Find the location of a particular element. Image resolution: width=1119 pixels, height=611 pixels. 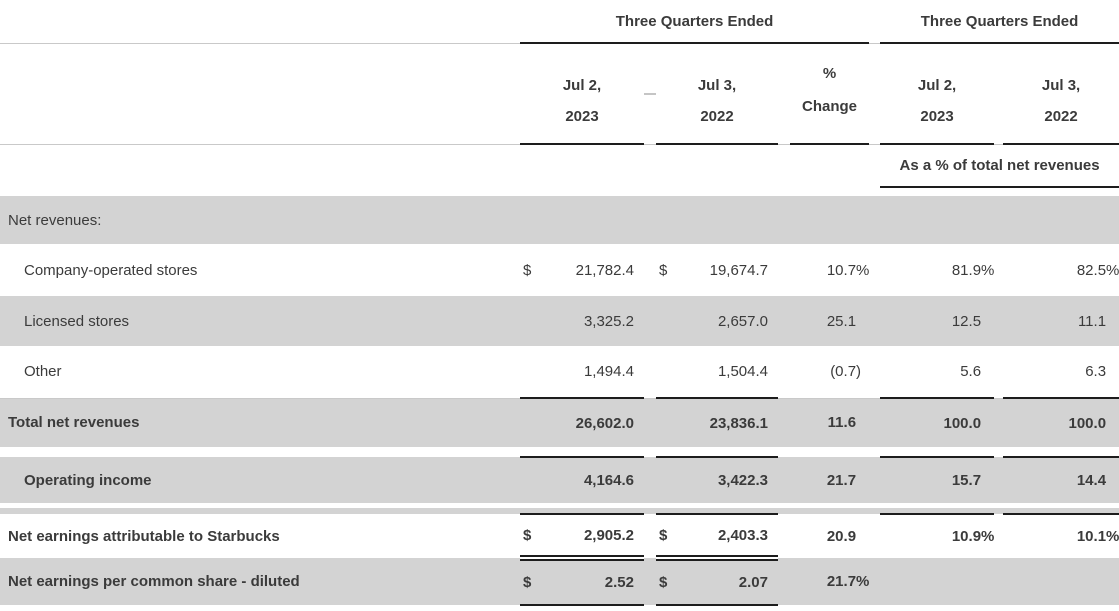

dash-placeholder is located at coordinates (650, 94).